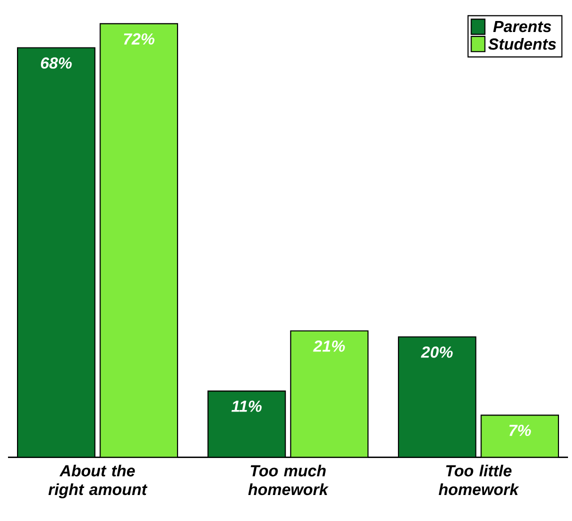  I want to click on data-label: 72%, so click(139, 38).